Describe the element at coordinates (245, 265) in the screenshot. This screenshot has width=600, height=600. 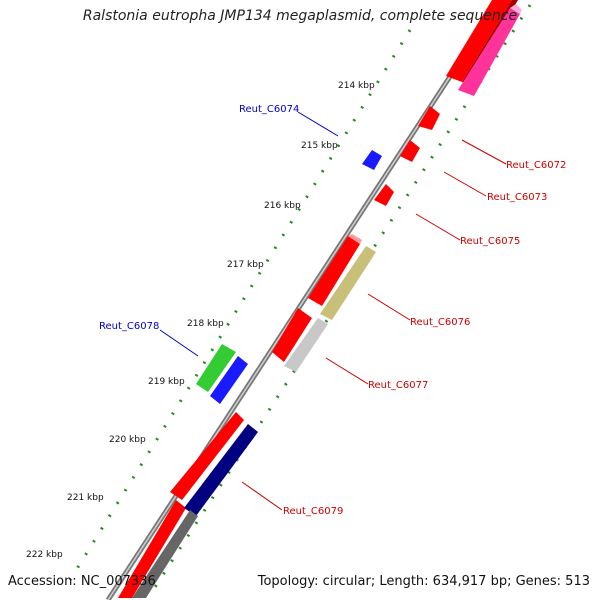
I see `tick-label: 217 kbp` at that location.